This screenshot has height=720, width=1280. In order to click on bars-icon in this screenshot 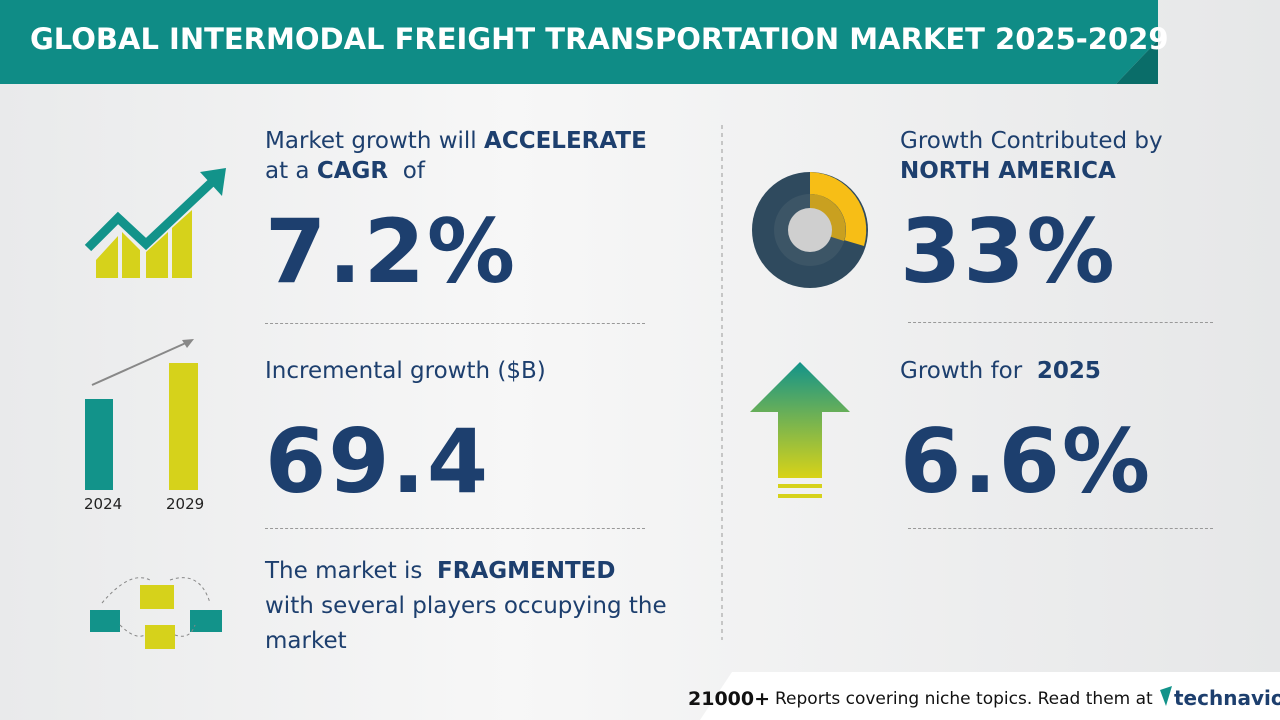, I will do `click(141, 414)`.